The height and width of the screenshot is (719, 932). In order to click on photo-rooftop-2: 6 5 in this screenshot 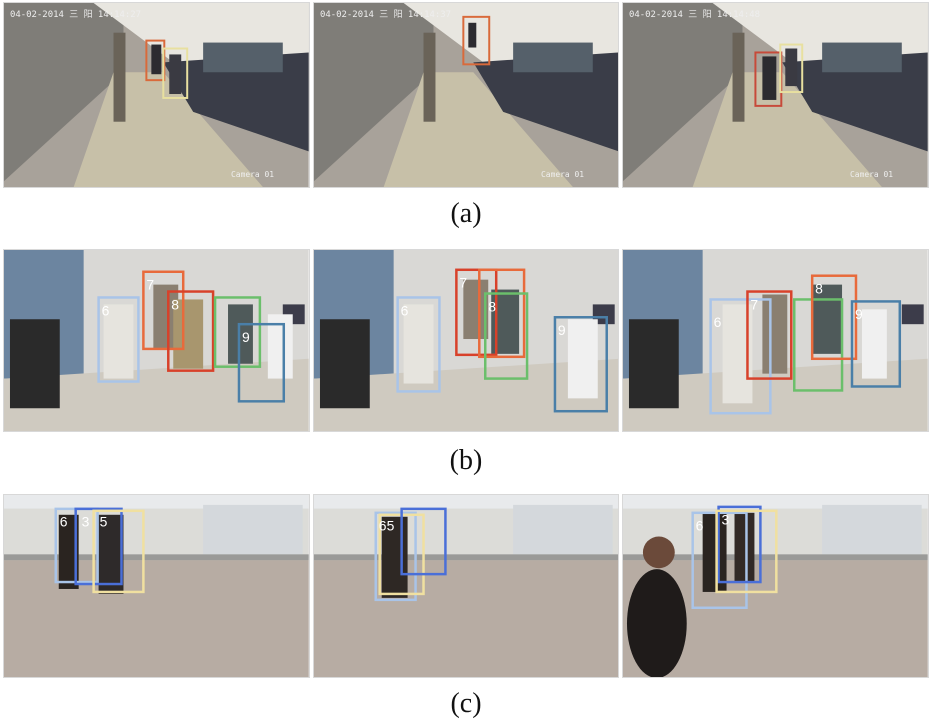, I will do `click(466, 586)`.